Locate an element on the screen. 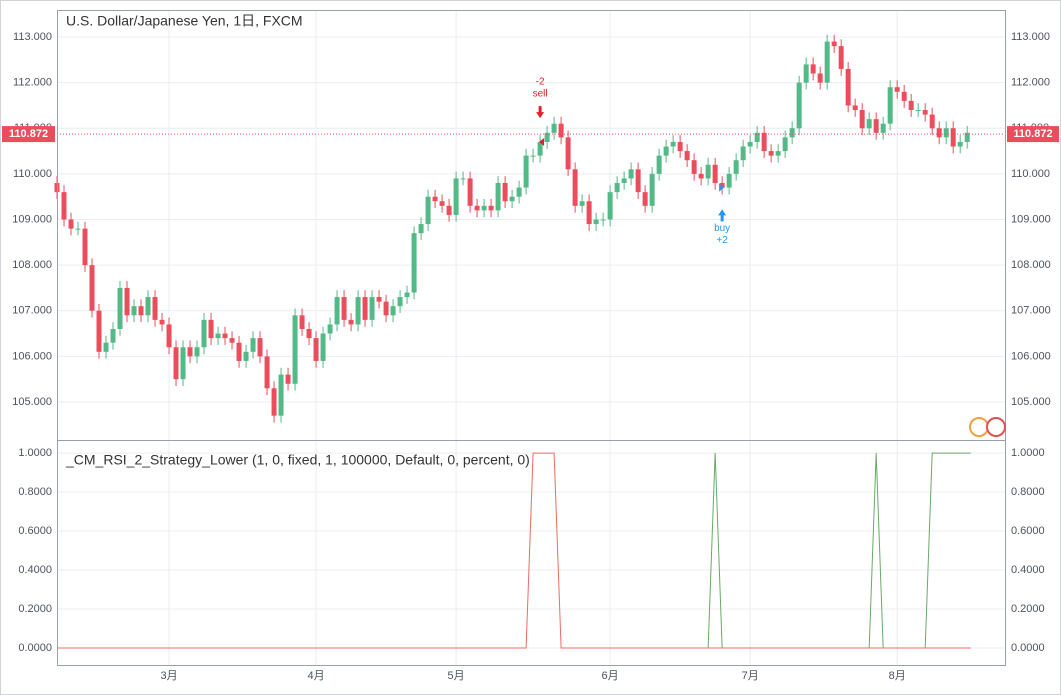 This screenshot has height=695, width=1061. last-price-box is located at coordinates (1033, 134).